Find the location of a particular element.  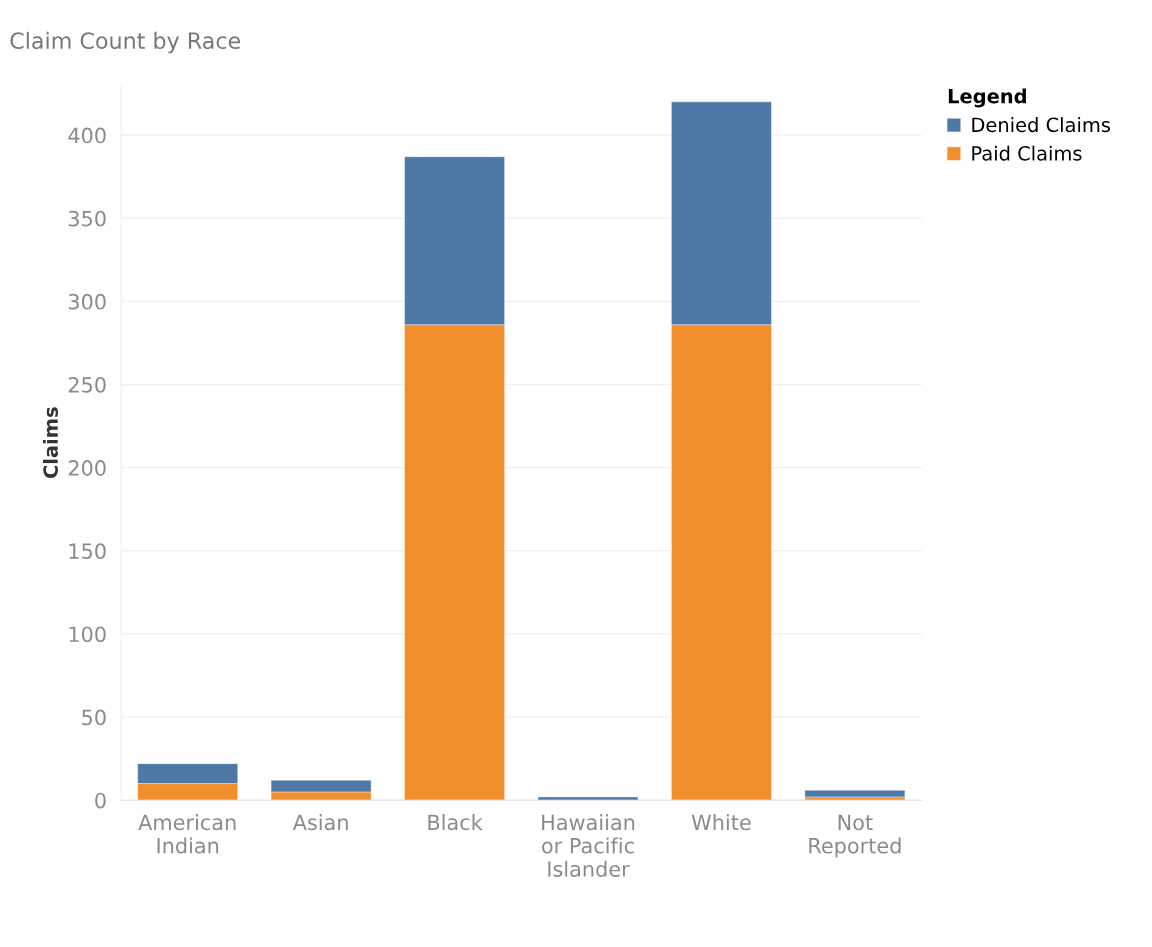

x-tick-label: American Indian is located at coordinates (187, 834).